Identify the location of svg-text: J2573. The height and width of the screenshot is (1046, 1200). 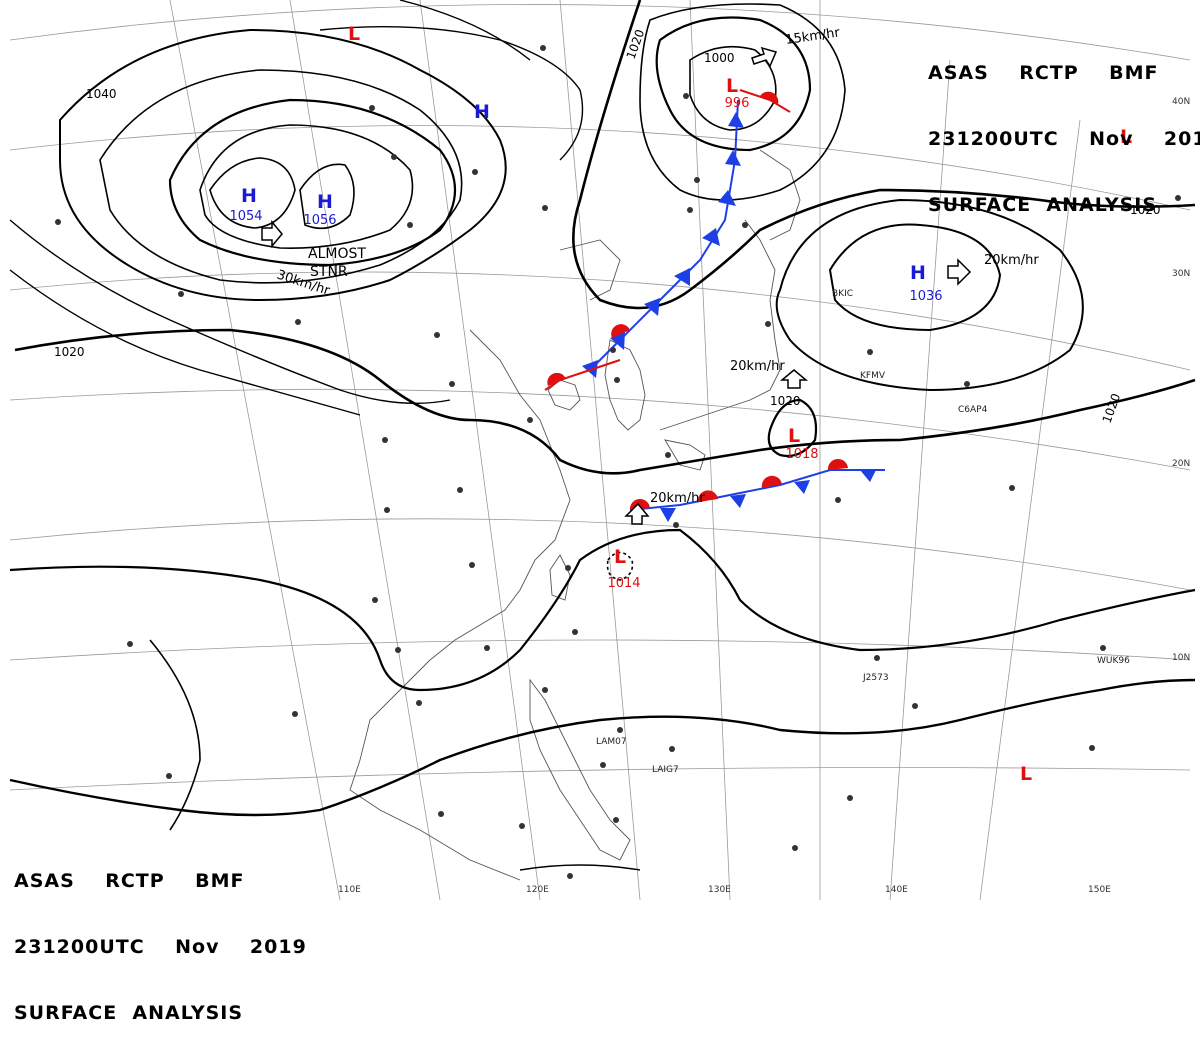
(875, 678).